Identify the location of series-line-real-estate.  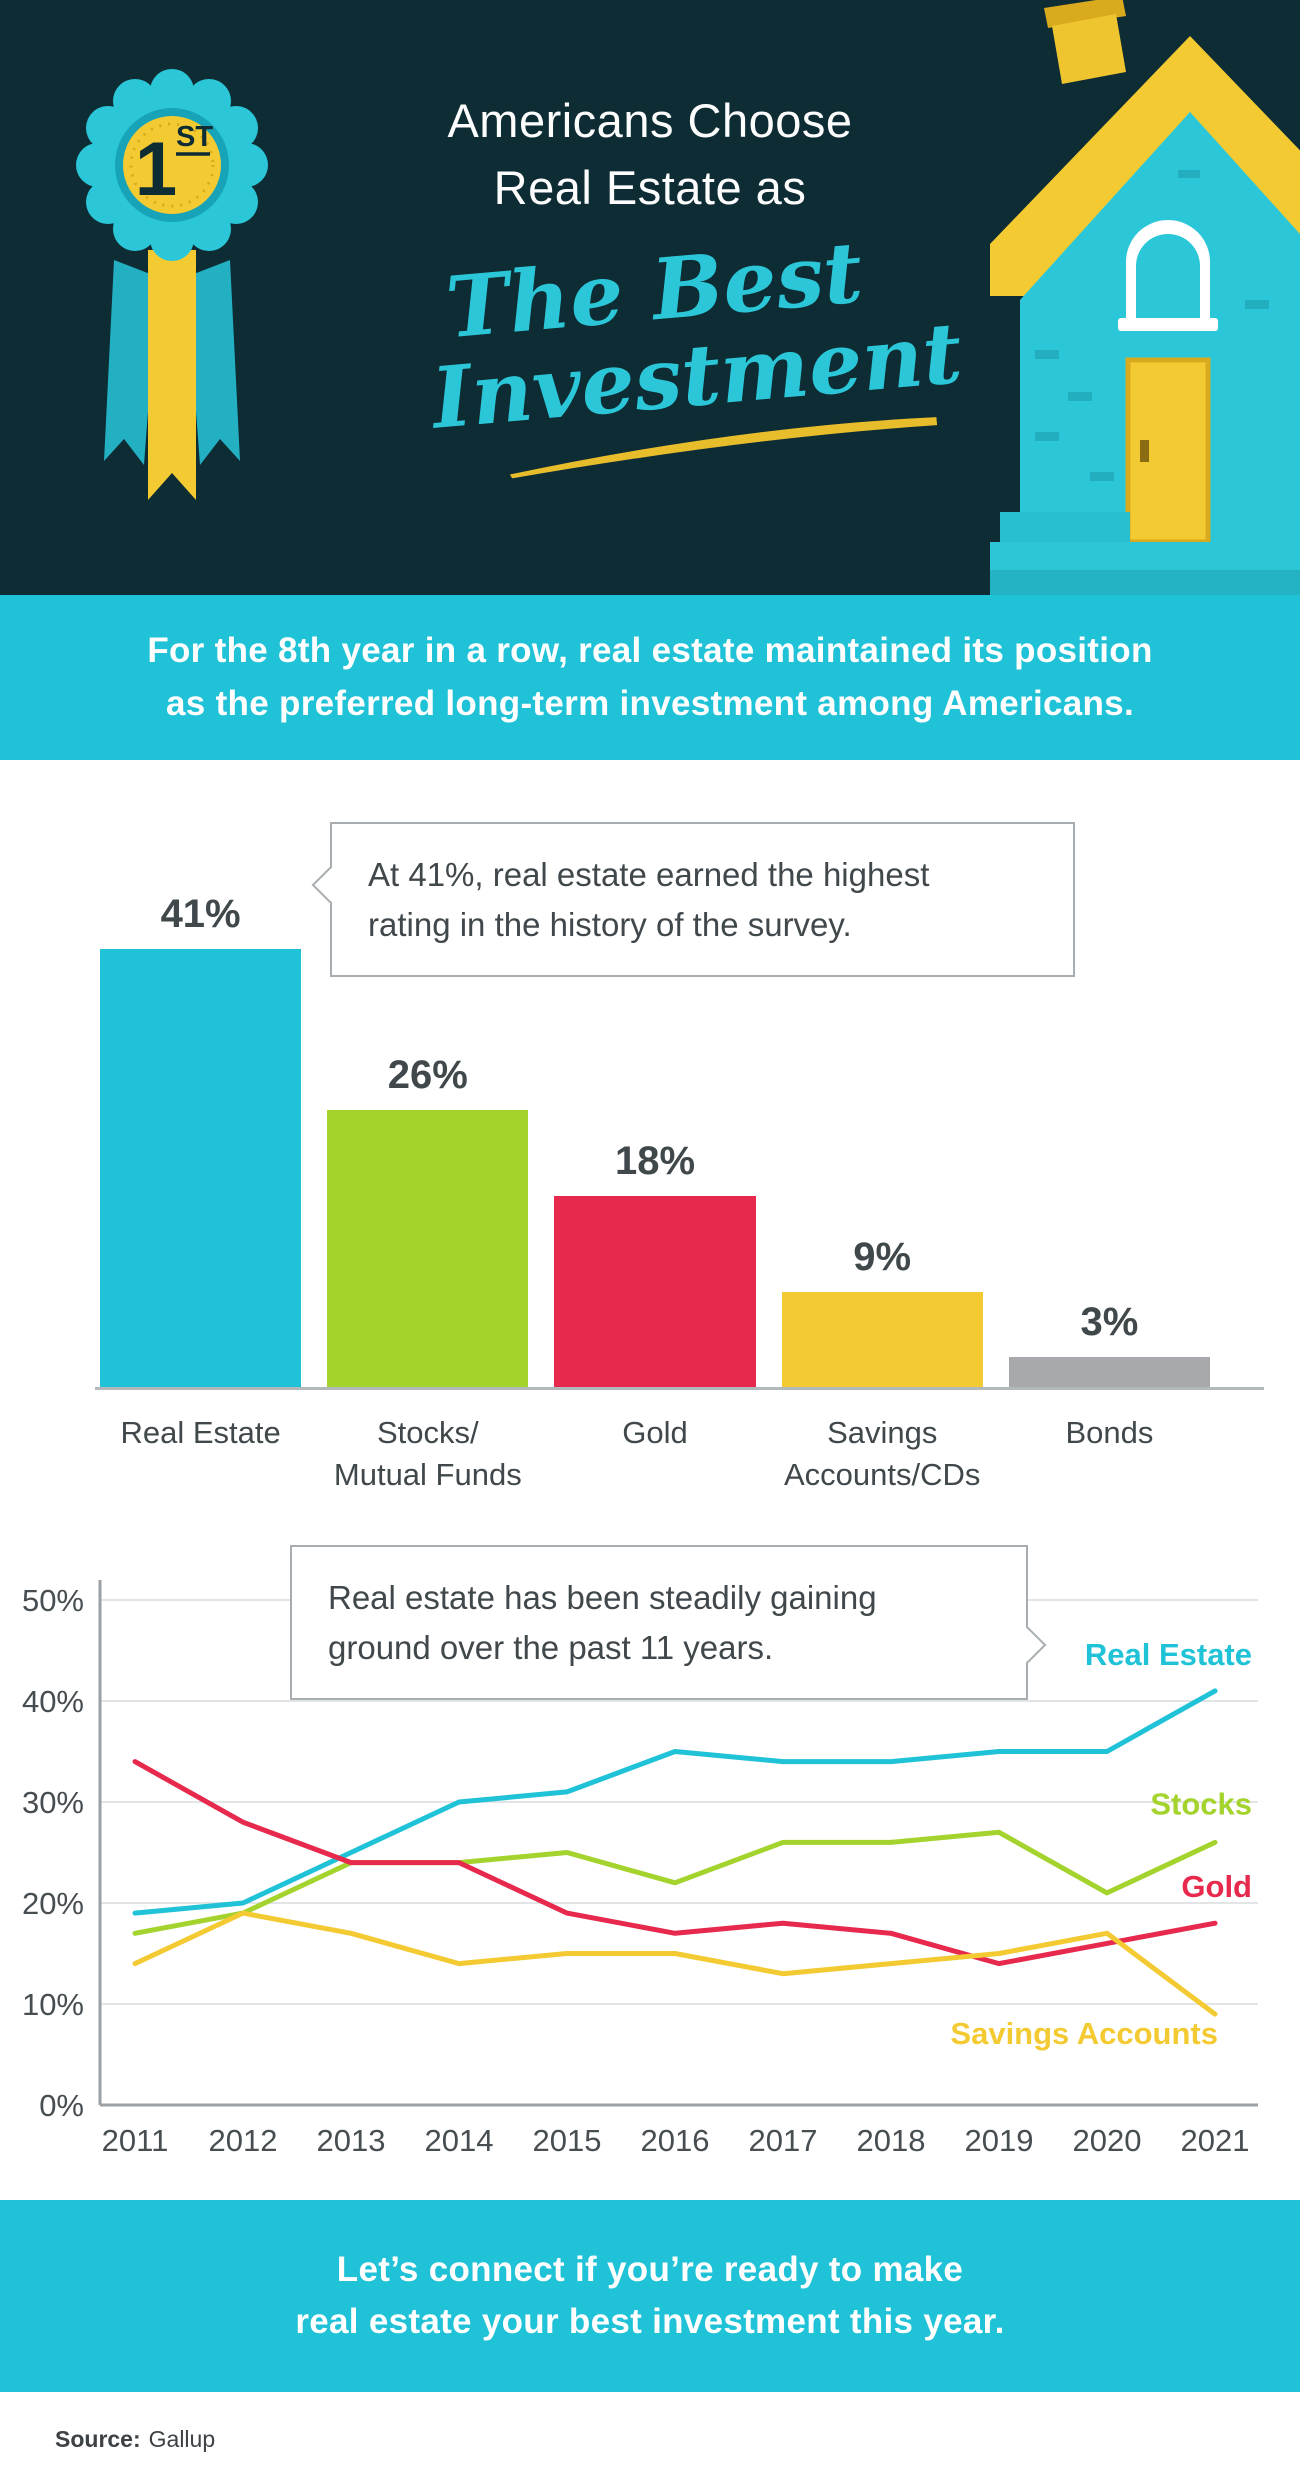
(675, 1802).